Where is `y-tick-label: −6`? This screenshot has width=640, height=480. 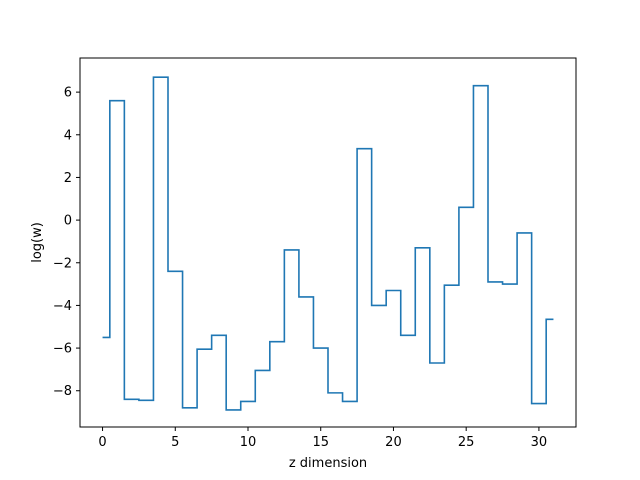 y-tick-label: −6 is located at coordinates (62, 349).